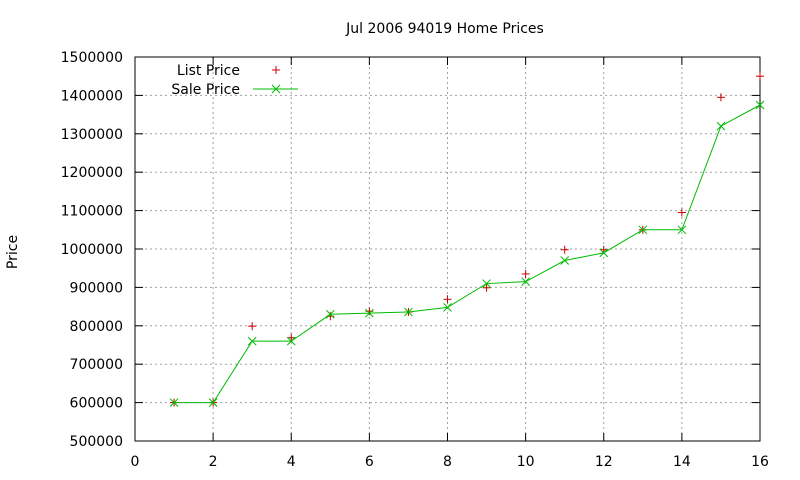  Describe the element at coordinates (369, 462) in the screenshot. I see `x-tick-label: 6` at that location.